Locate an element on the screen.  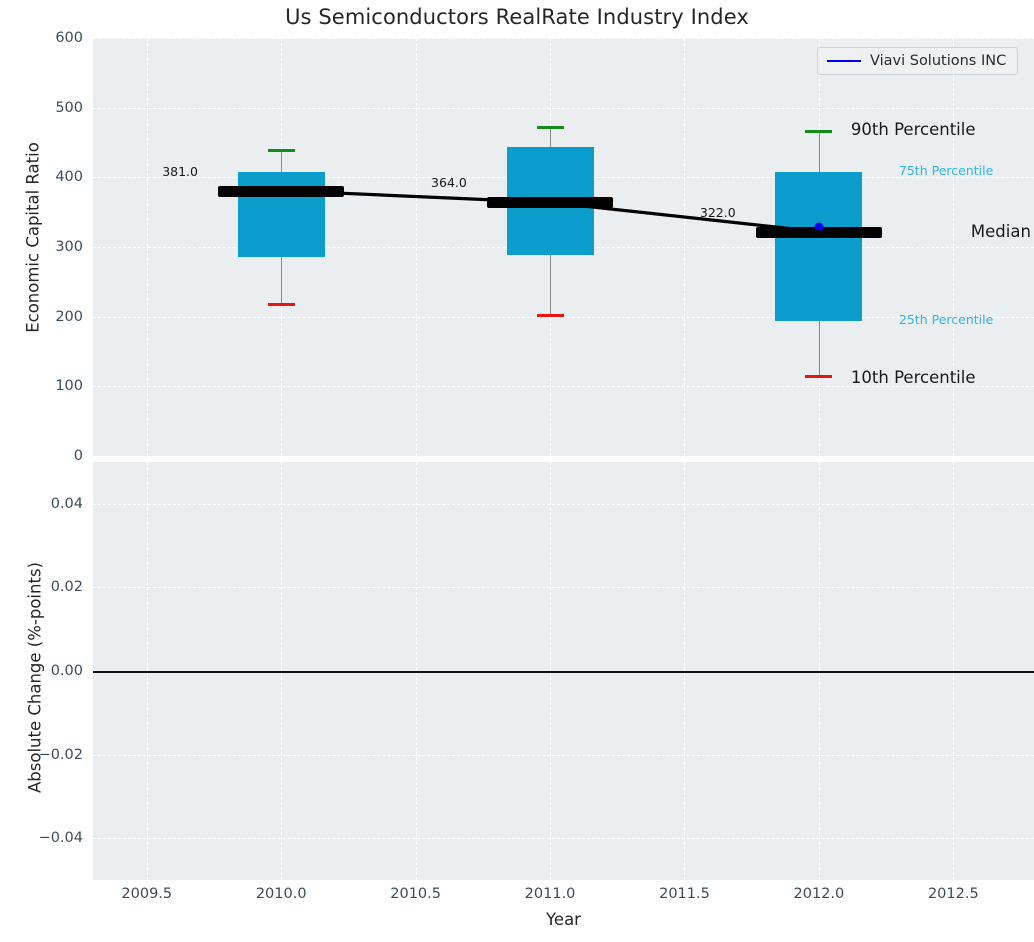
legend-line-icon is located at coordinates (844, 61).